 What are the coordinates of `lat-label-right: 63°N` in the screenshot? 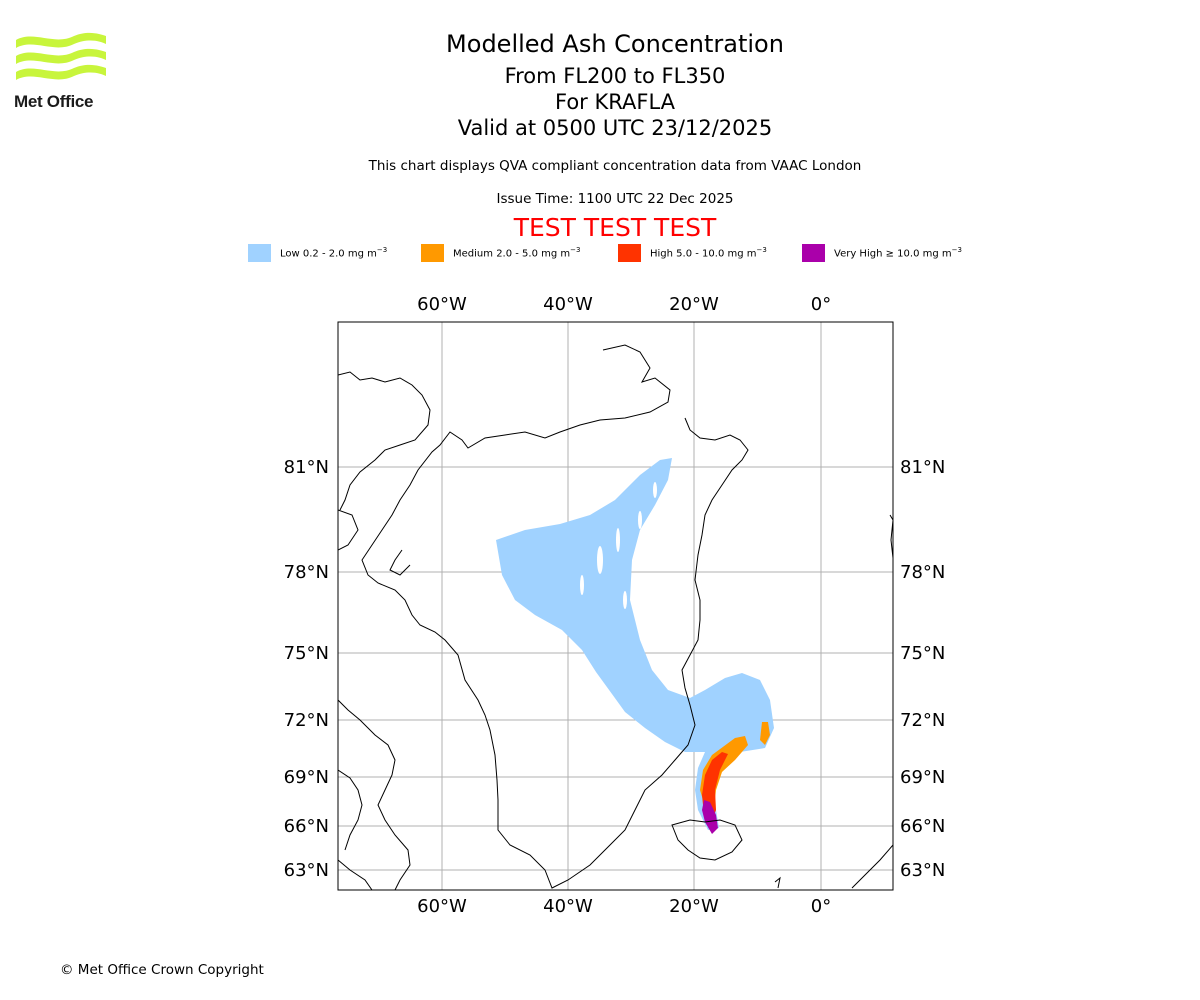 It's located at (922, 870).